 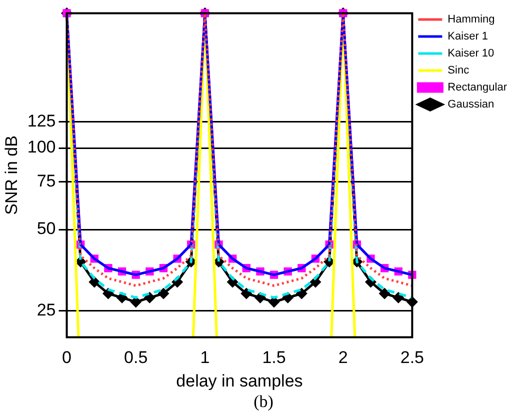 What do you see at coordinates (239, 380) in the screenshot?
I see `x-axis-title: delay in samples` at bounding box center [239, 380].